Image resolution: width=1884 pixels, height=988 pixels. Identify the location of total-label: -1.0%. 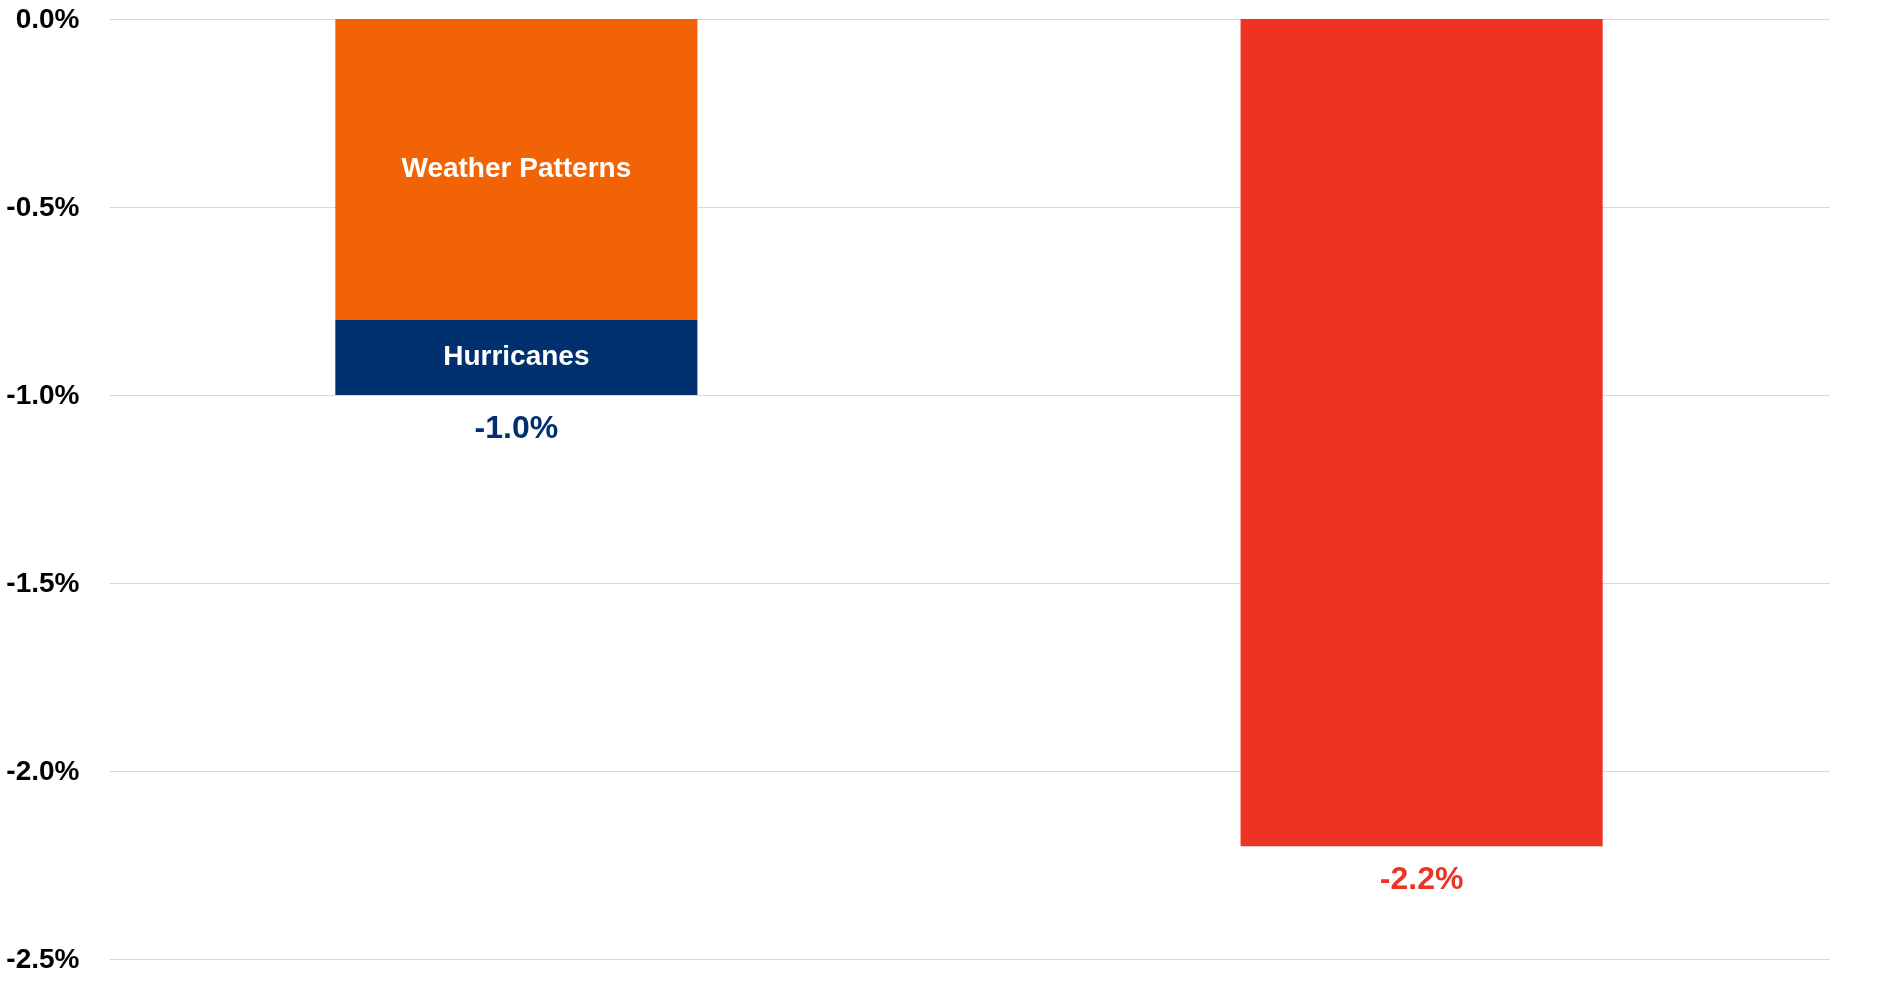
(516, 427).